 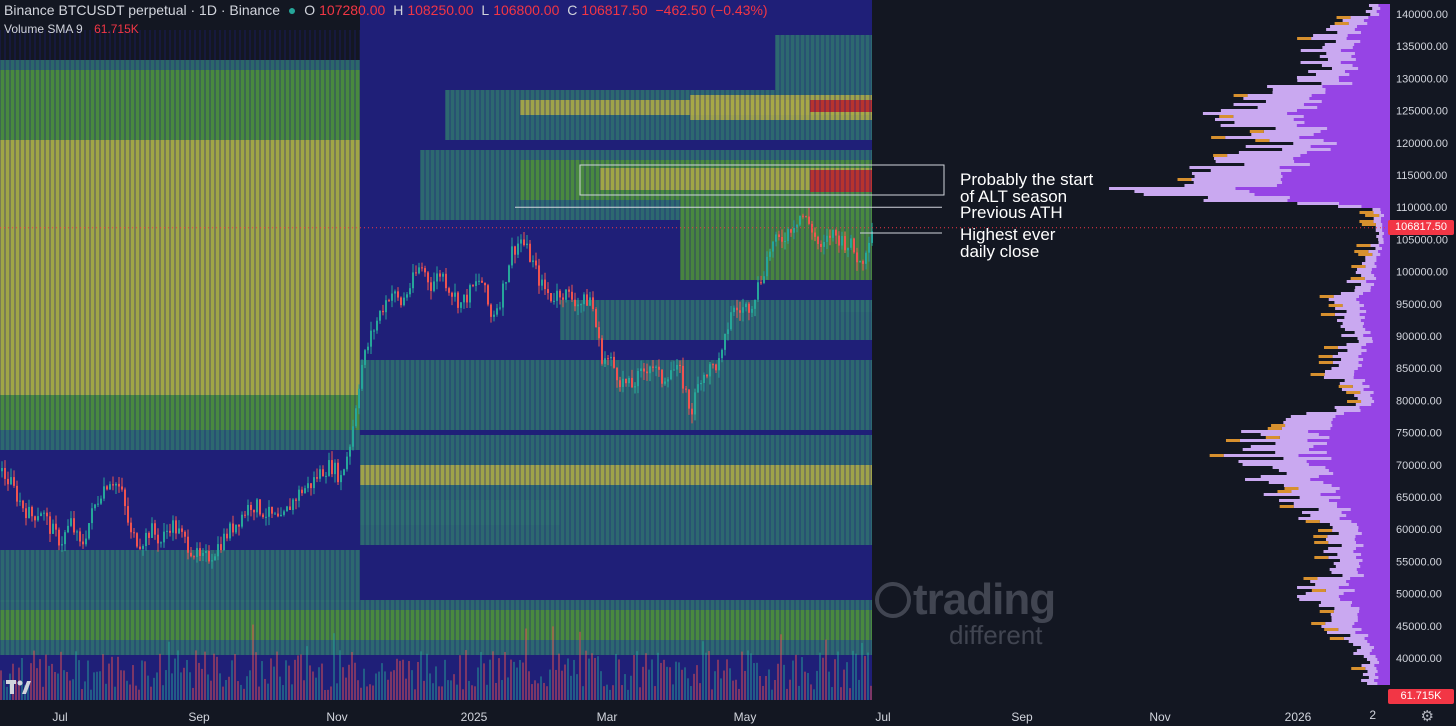 What do you see at coordinates (572, 10) in the screenshot?
I see `close-label: C` at bounding box center [572, 10].